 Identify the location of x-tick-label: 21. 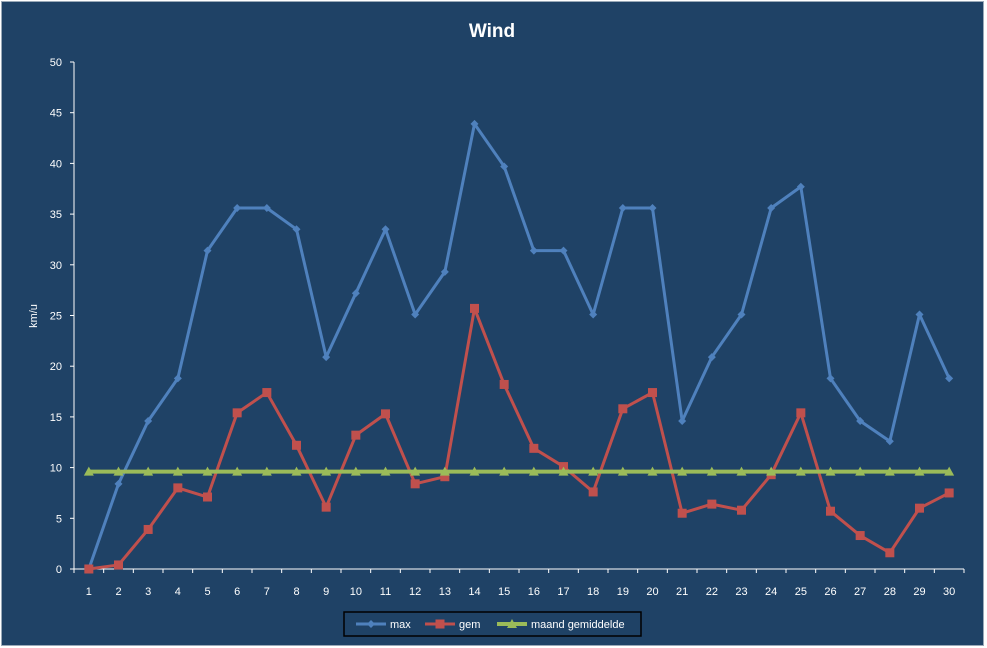
(682, 592).